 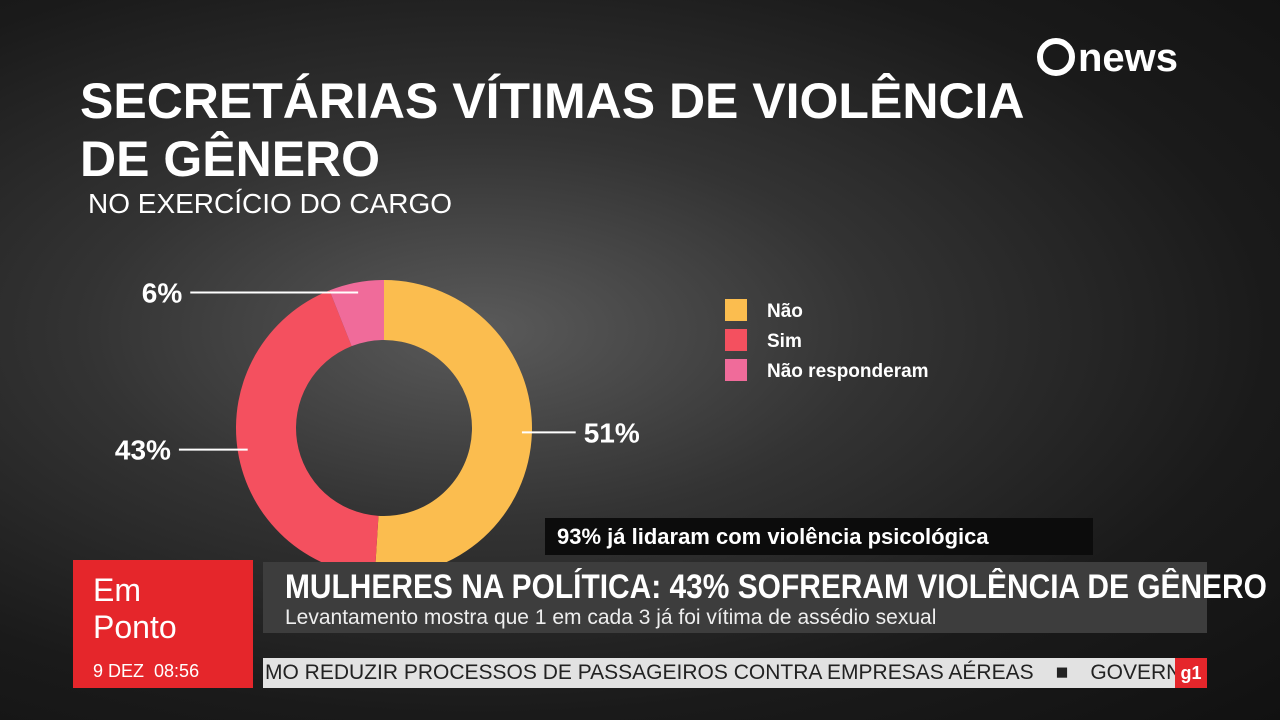 I want to click on show-box: Em Ponto 9 DEZ 08:56, so click(x=163, y=624).